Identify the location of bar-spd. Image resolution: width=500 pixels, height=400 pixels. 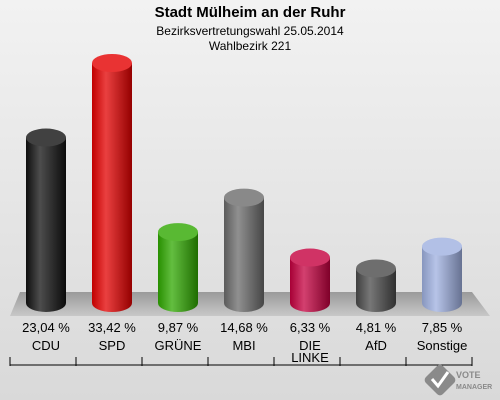
(112, 183).